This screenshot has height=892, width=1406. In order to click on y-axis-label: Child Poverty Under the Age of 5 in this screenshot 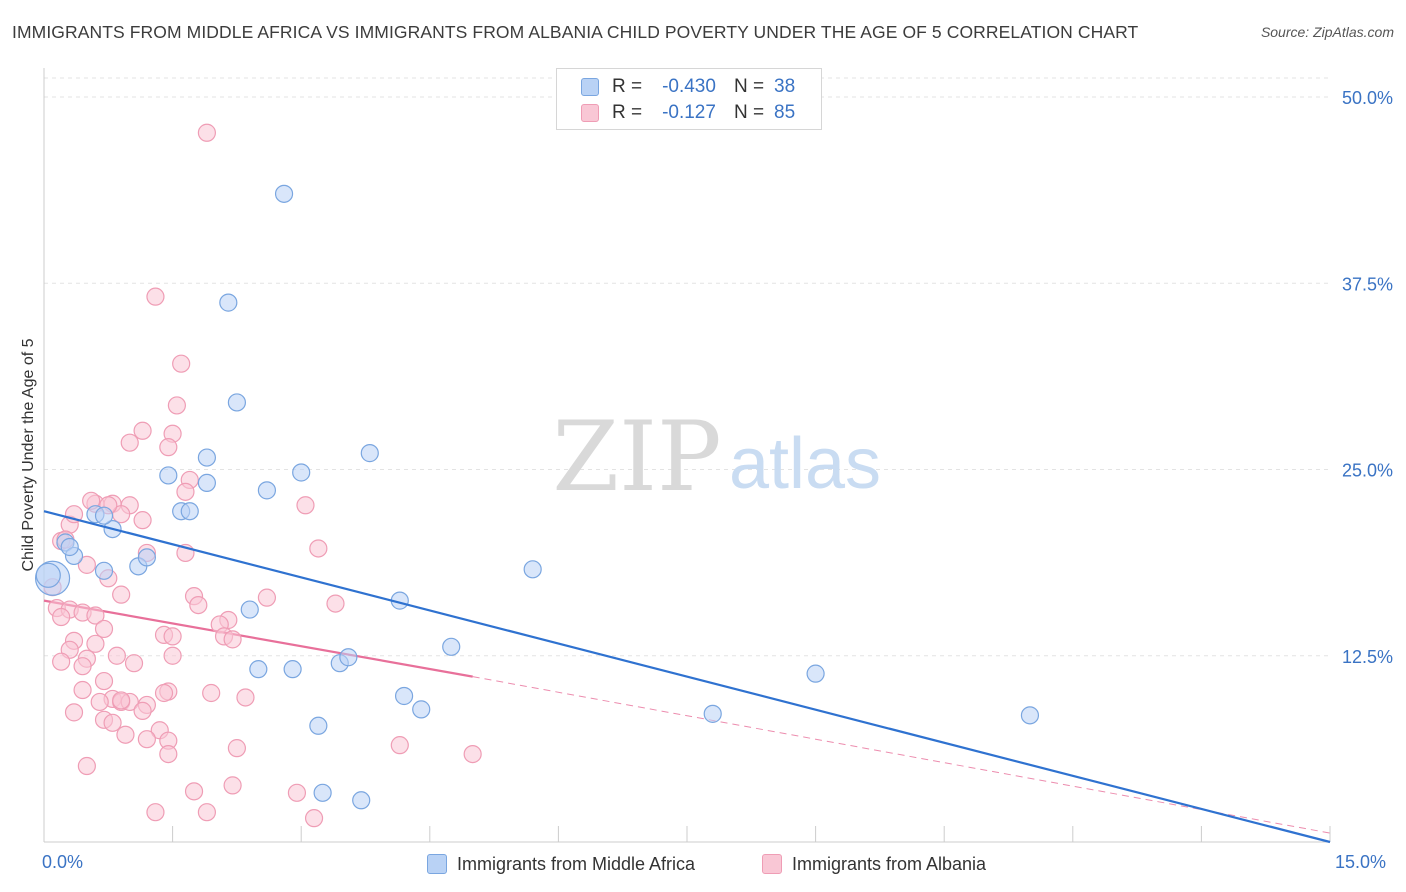, I will do `click(28, 455)`.